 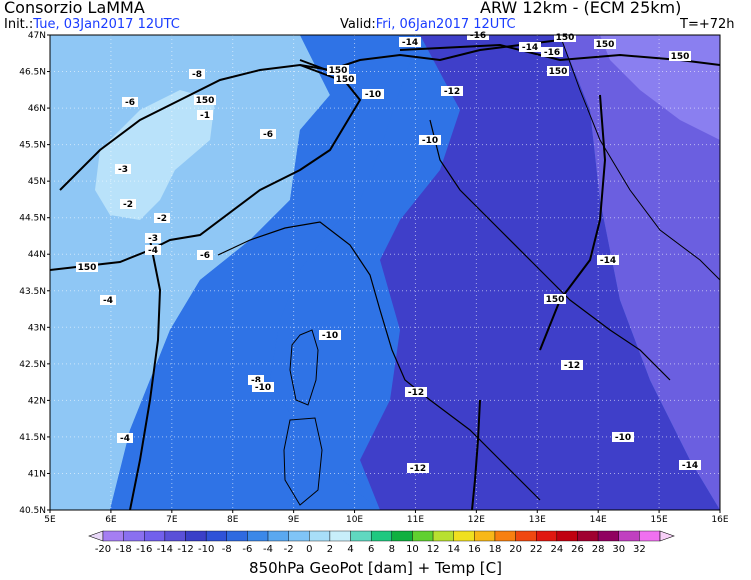 What do you see at coordinates (445, 24) in the screenshot?
I see `valid-value: Fri, 06Jan2017 12UTC` at bounding box center [445, 24].